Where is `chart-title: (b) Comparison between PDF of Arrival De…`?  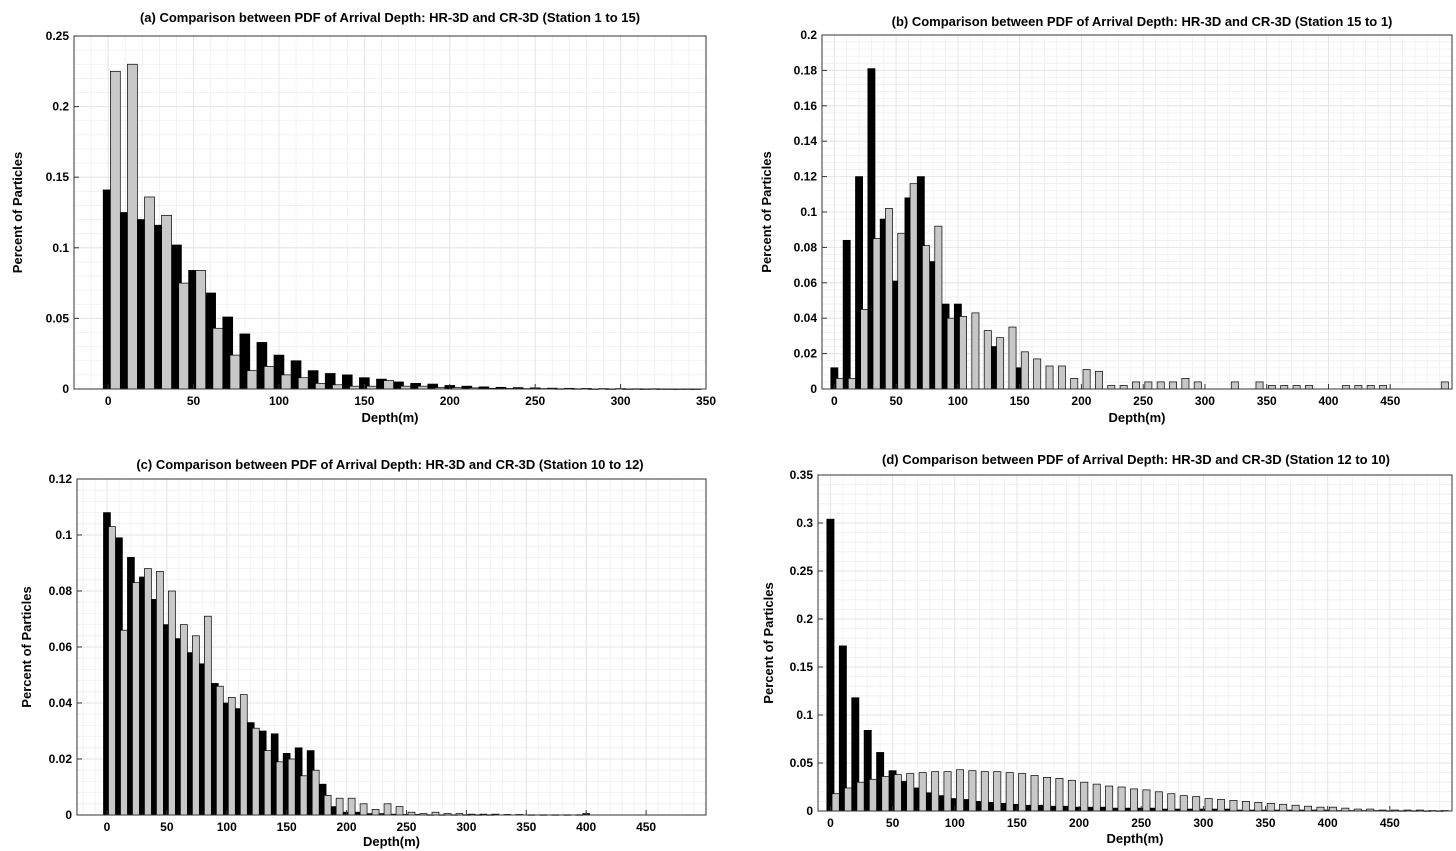 chart-title: (b) Comparison between PDF of Arrival De… is located at coordinates (1142, 21).